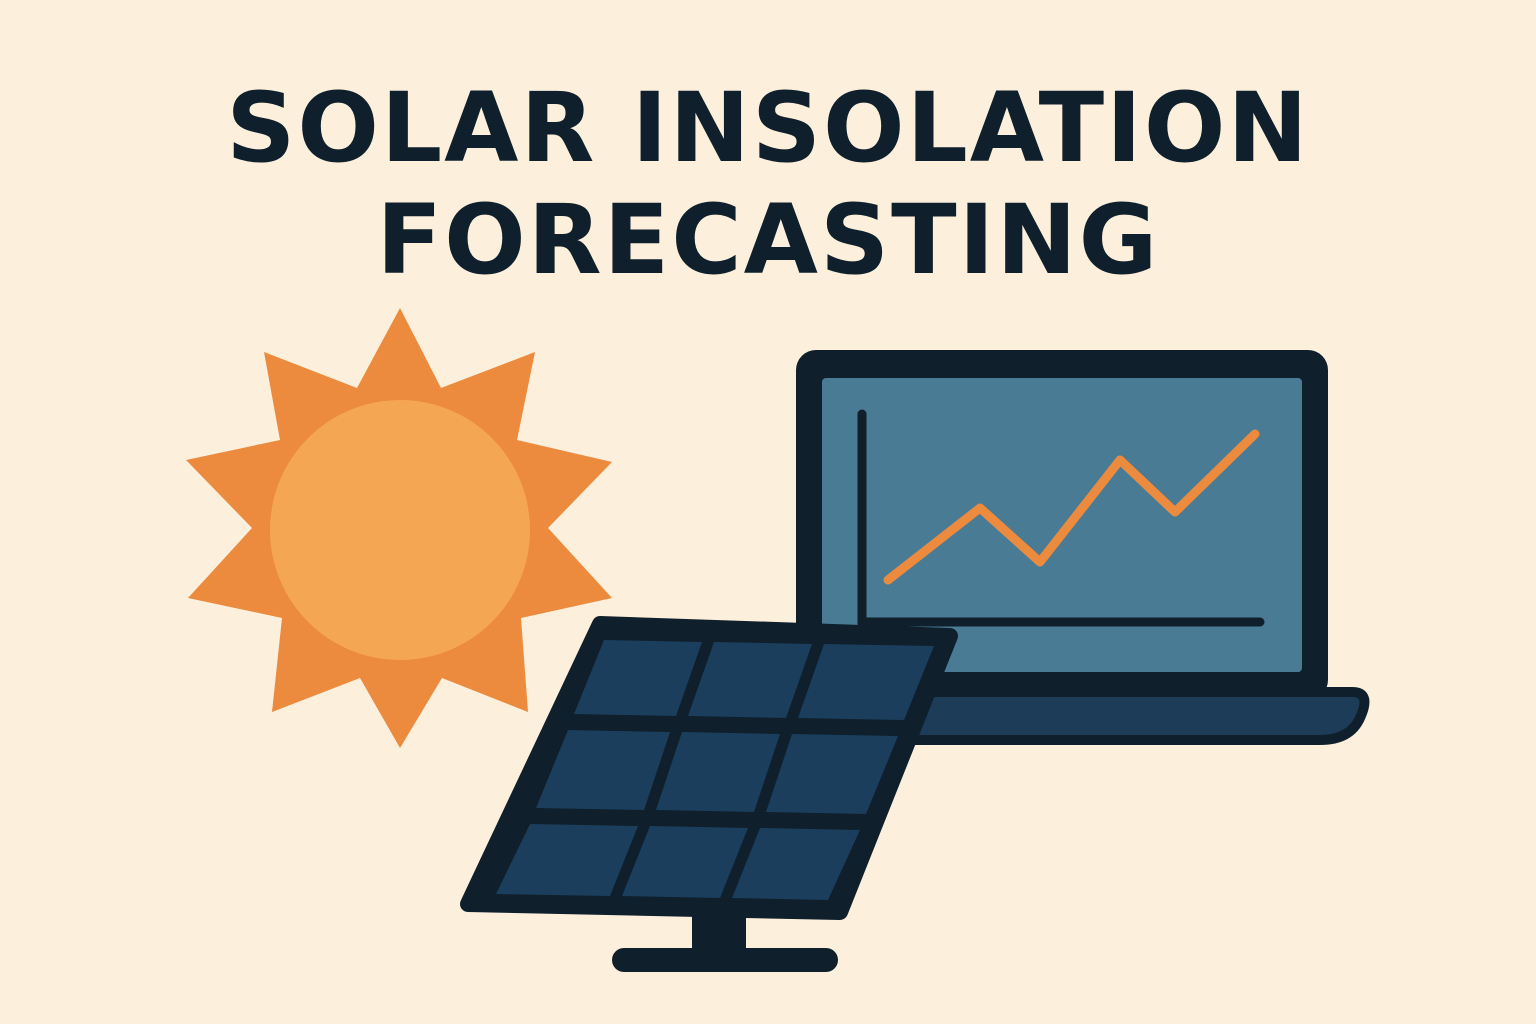  I want to click on title-line-2: FORECASTING, so click(768, 240).